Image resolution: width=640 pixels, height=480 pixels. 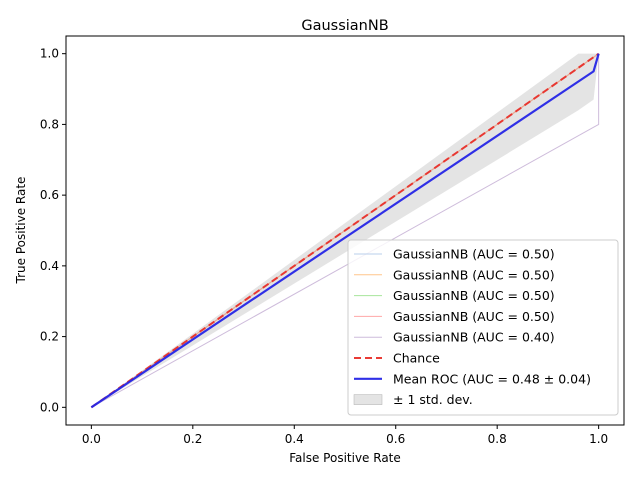 I want to click on x-tick-label: 0.0, so click(x=91, y=439).